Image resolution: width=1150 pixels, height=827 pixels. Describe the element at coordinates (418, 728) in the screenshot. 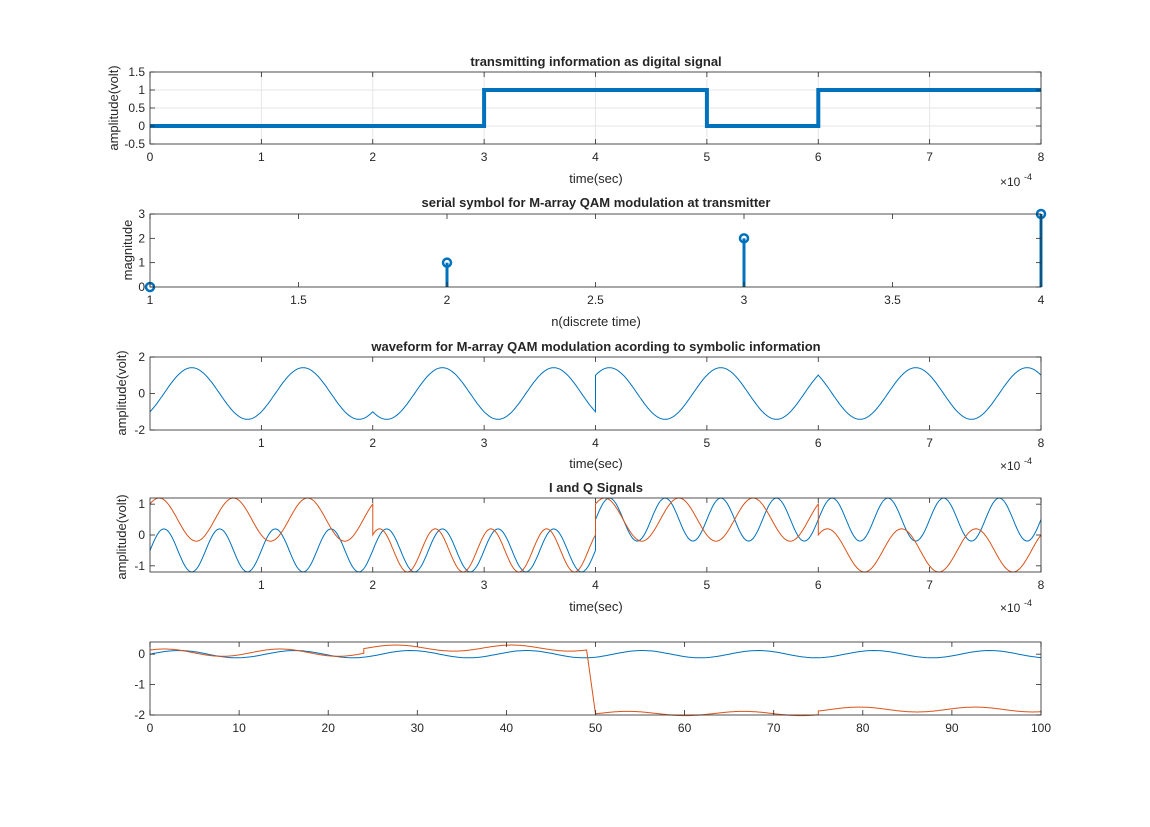

I see `samples-x-tick-label: 30` at that location.